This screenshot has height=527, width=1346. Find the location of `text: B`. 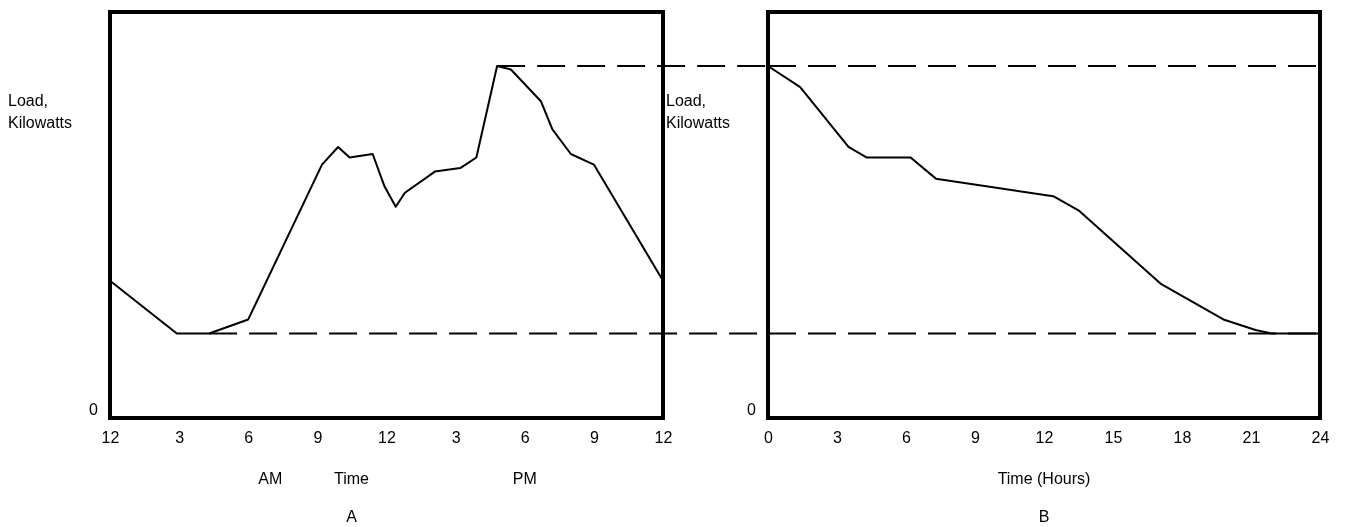

text: B is located at coordinates (1044, 516).